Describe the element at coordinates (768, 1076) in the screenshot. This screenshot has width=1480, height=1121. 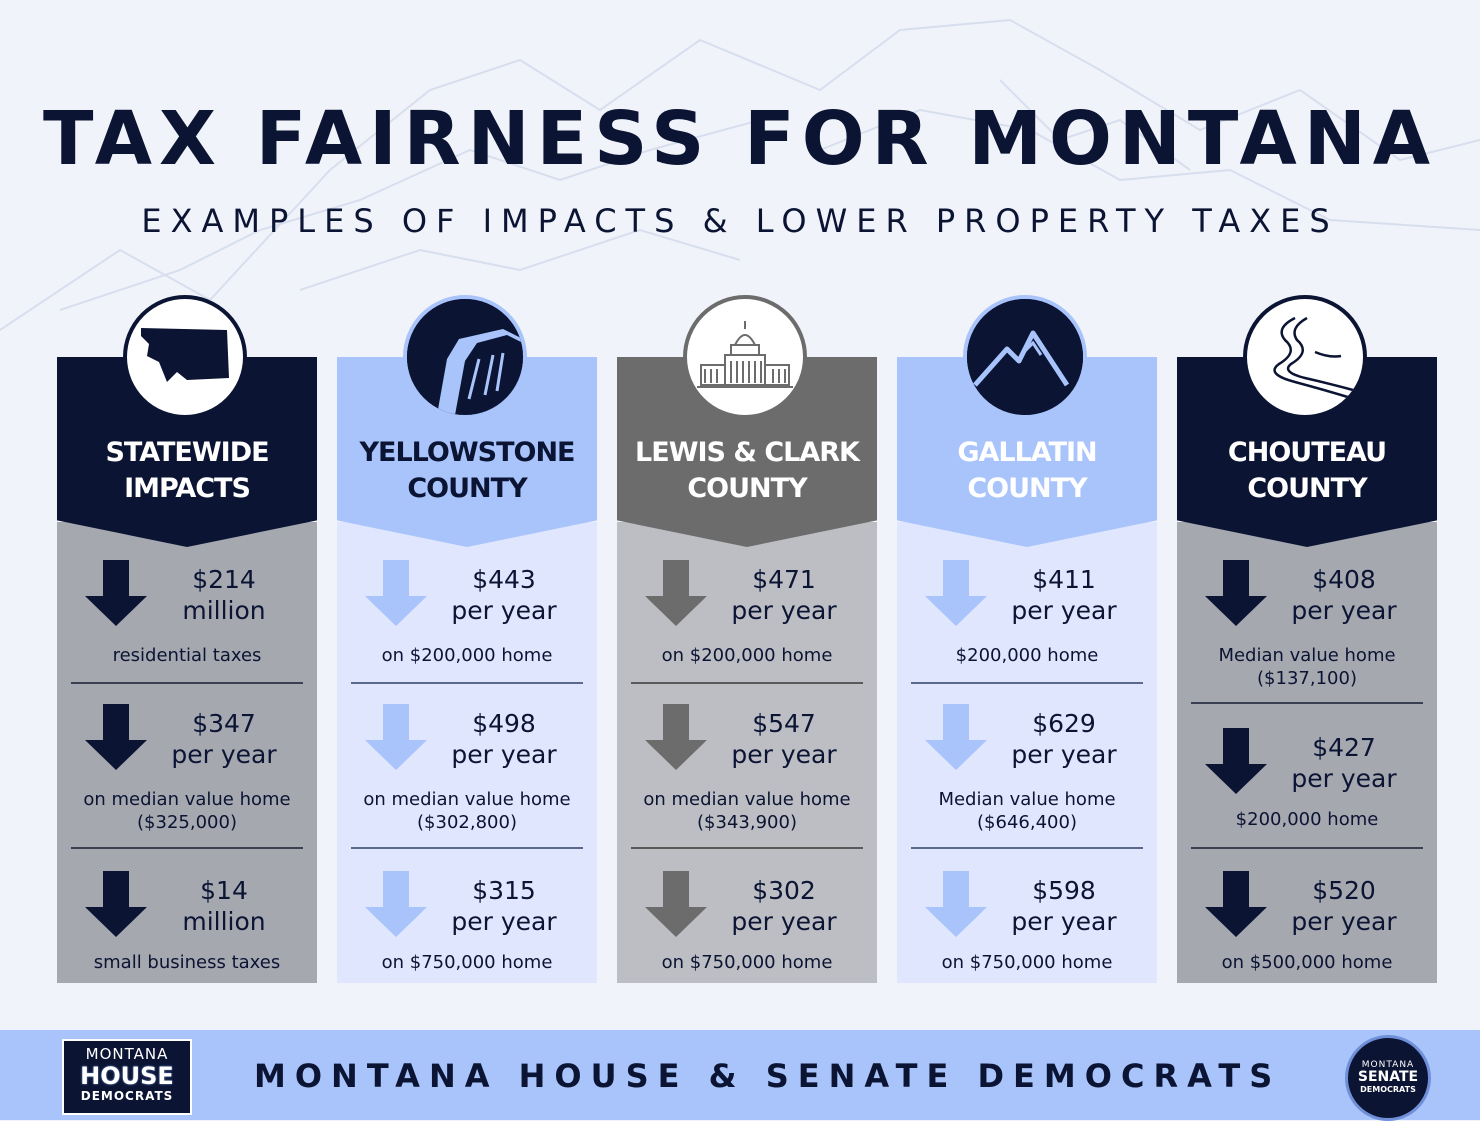
I see `footer-text: MONTANA HOUSE & SENATE DEMOCRATS` at that location.